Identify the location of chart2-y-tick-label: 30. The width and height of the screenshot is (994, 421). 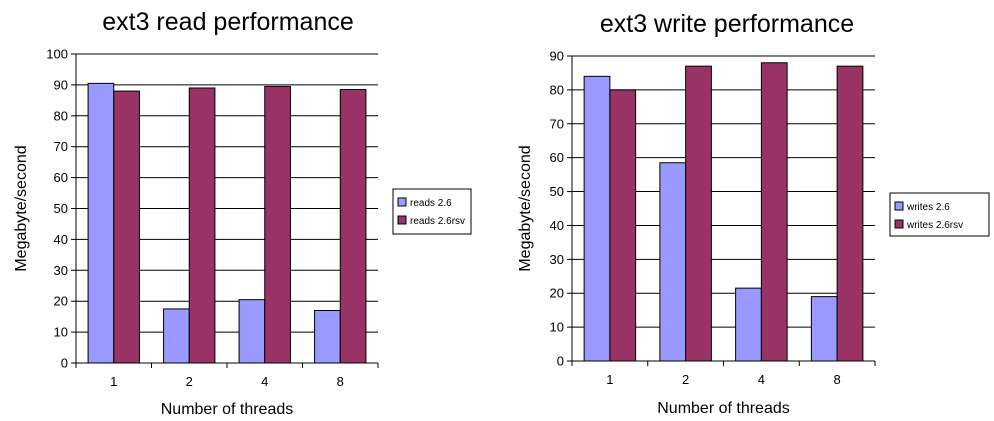
(557, 259).